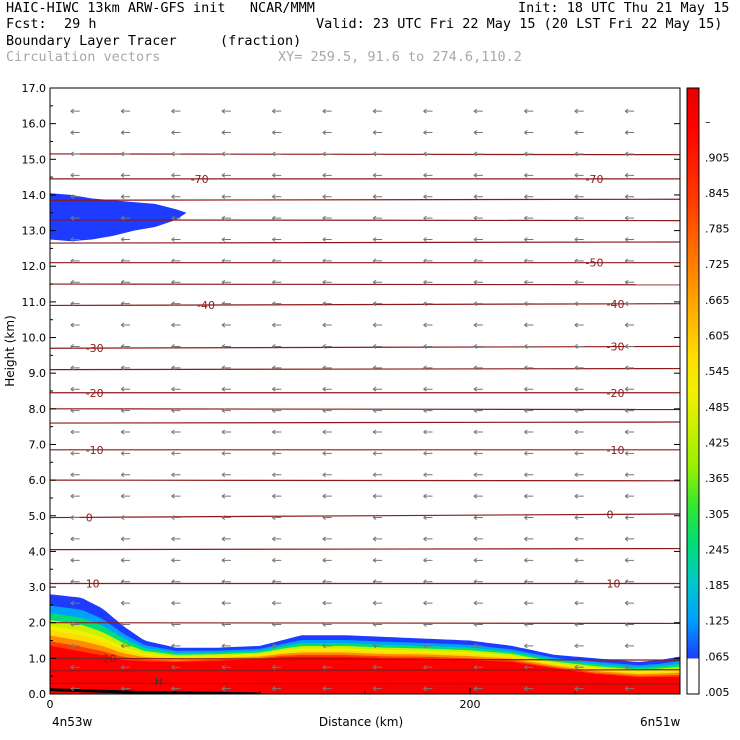 The image size is (740, 740). I want to click on y-tick-label: 3.0, so click(38, 587).